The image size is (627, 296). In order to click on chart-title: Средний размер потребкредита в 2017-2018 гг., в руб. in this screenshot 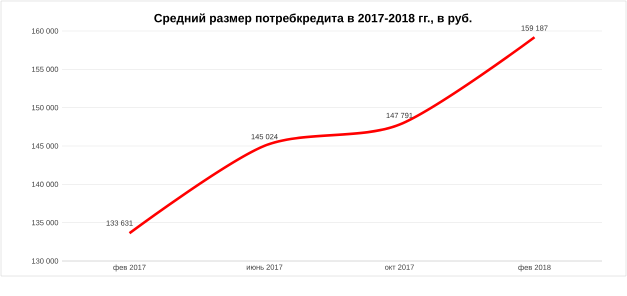, I will do `click(313, 19)`.